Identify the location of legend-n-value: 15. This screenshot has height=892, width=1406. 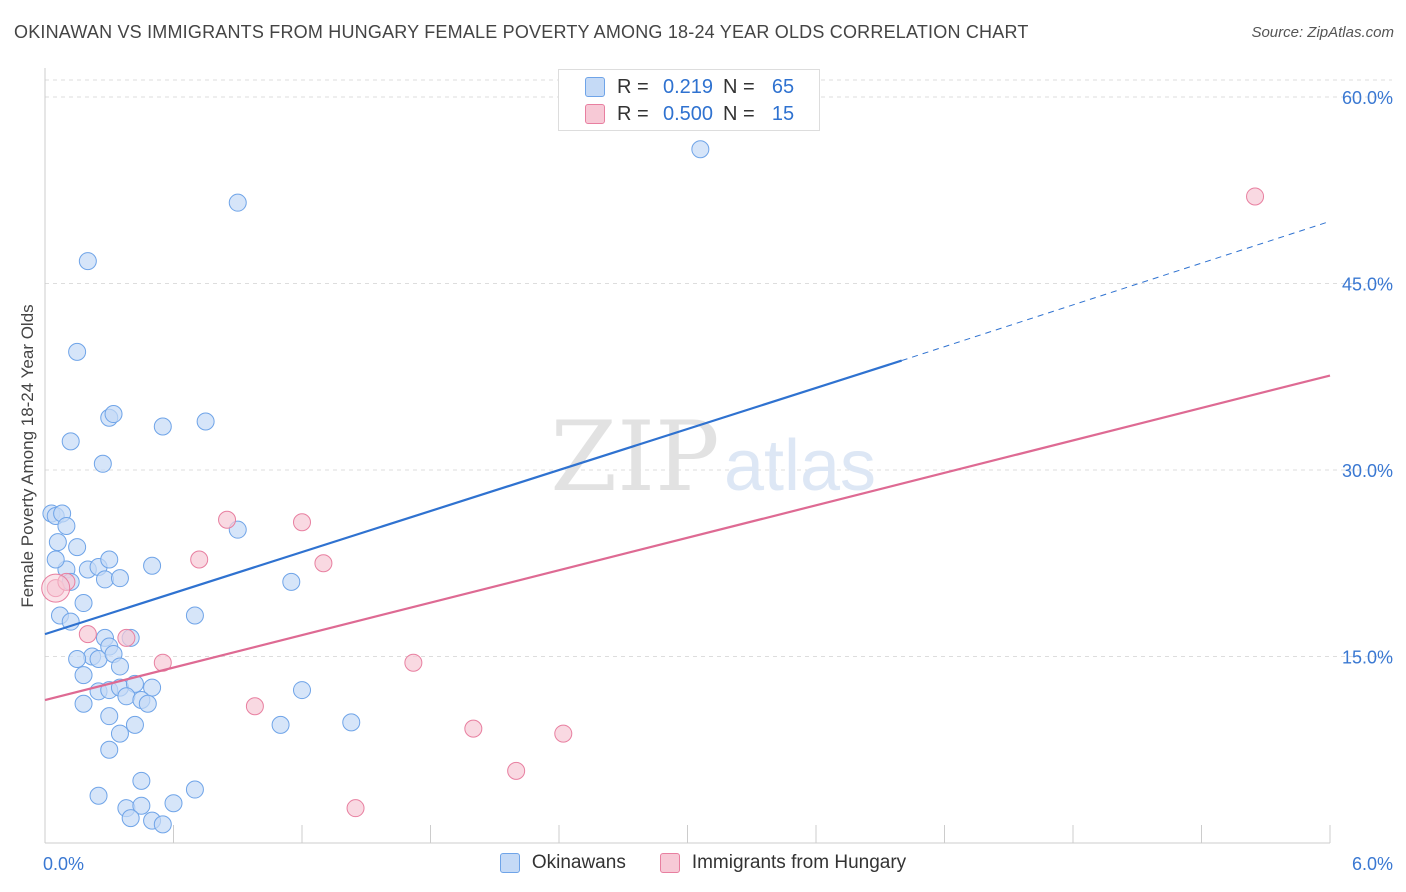
(783, 113).